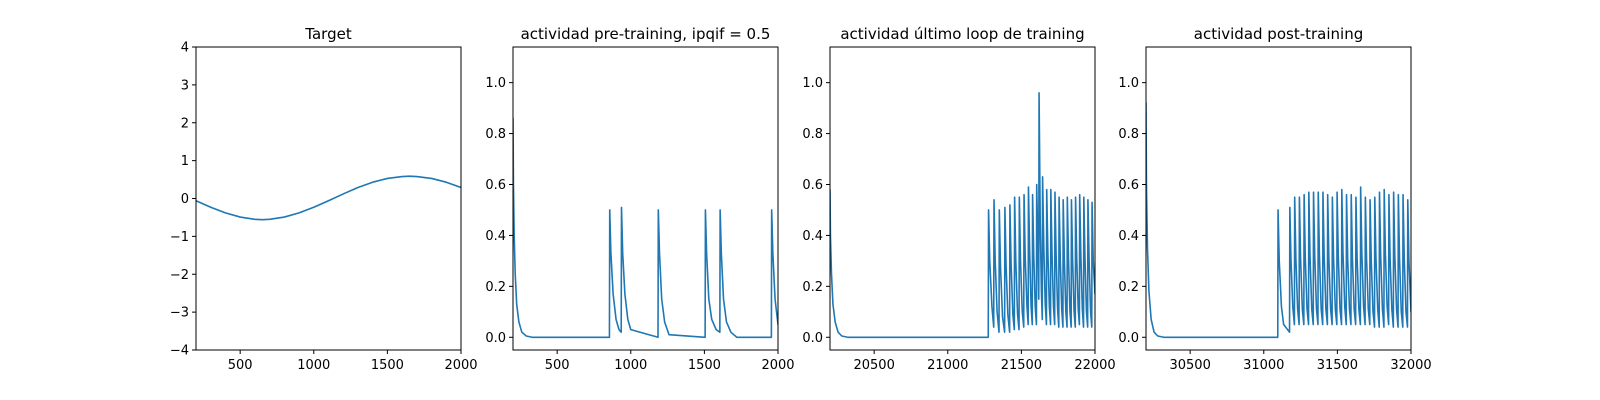 This screenshot has width=1600, height=400. I want to click on x-tick-label: 32000, so click(1410, 365).